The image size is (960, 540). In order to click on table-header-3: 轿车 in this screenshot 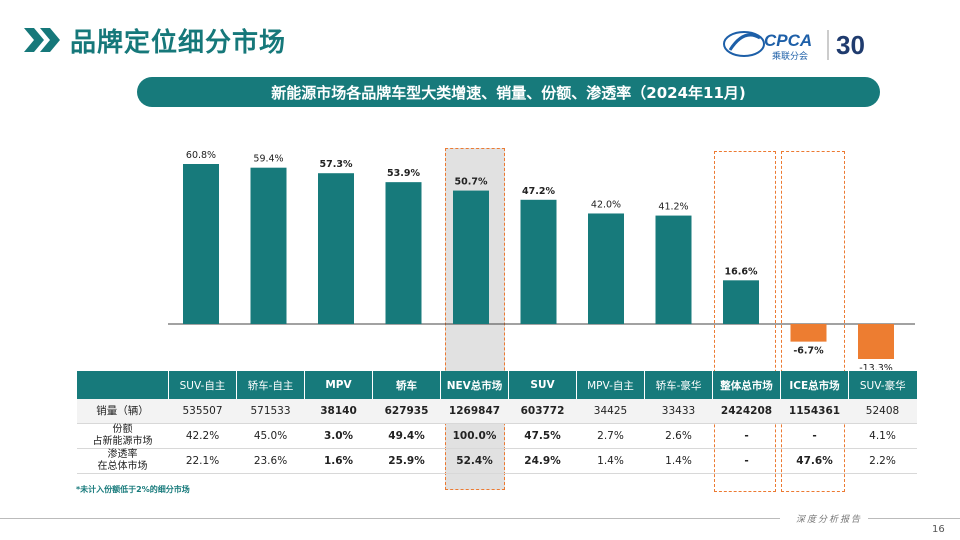, I will do `click(406, 385)`.